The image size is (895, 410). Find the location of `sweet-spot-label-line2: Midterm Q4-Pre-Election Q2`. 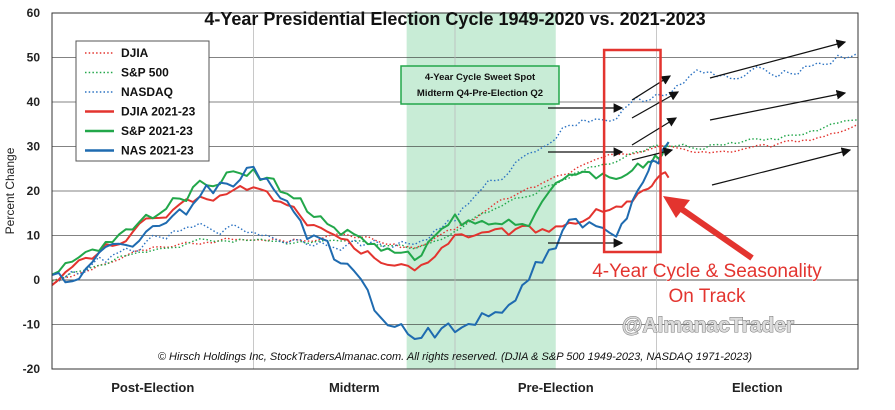

sweet-spot-label-line2: Midterm Q4-Pre-Election Q2 is located at coordinates (480, 93).